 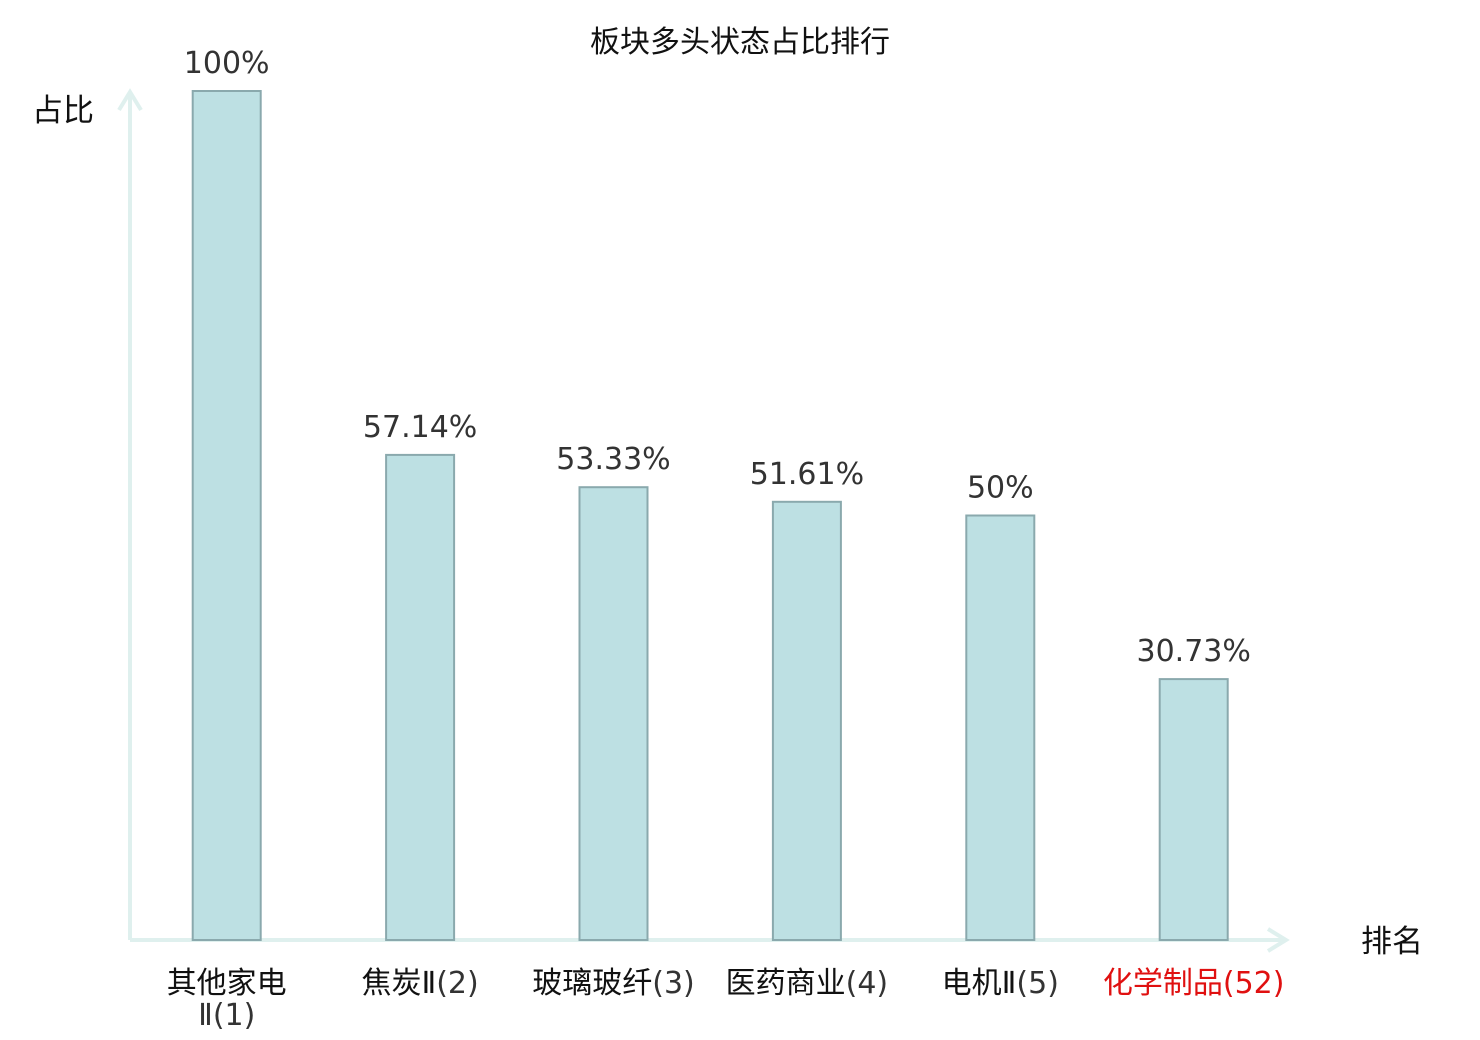 What do you see at coordinates (867, 983) in the screenshot?
I see `category-rank: (4)` at bounding box center [867, 983].